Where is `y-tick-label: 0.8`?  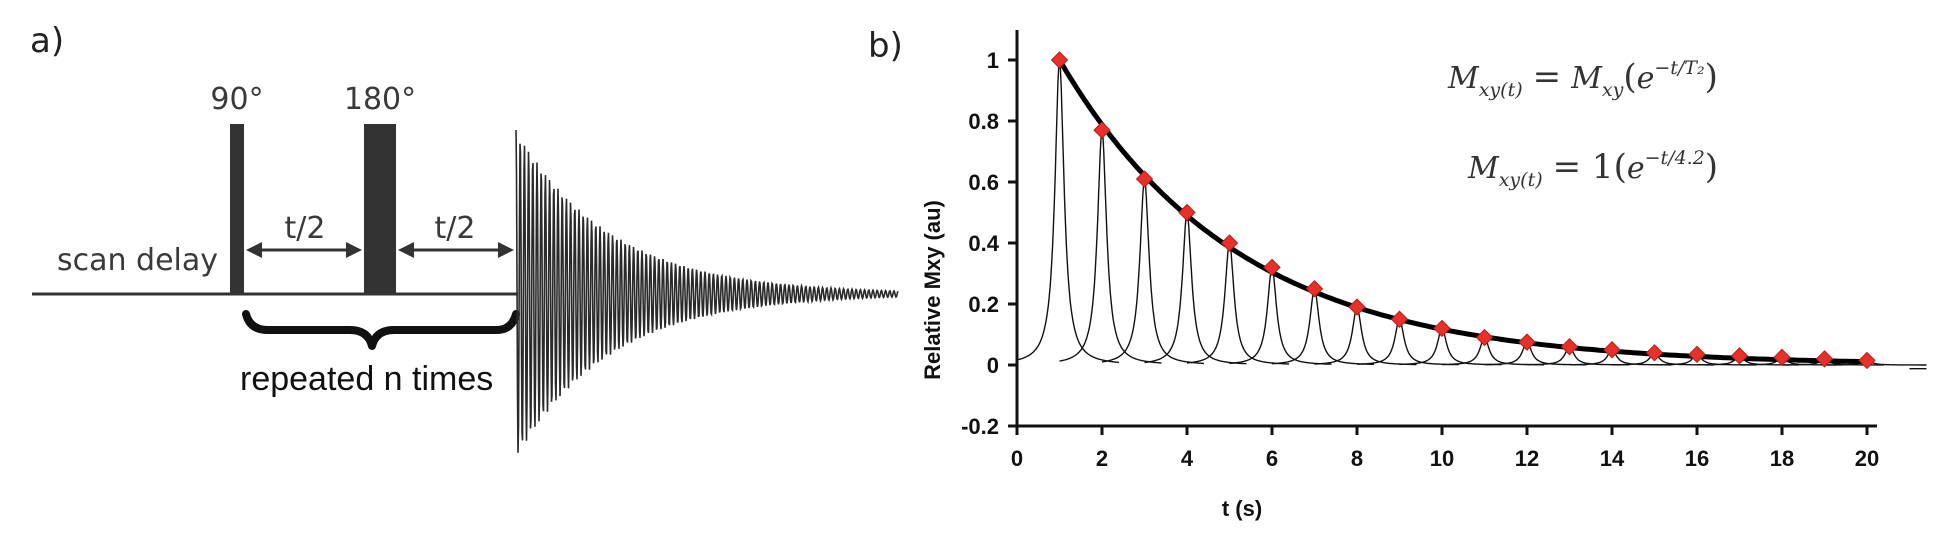 y-tick-label: 0.8 is located at coordinates (983, 121).